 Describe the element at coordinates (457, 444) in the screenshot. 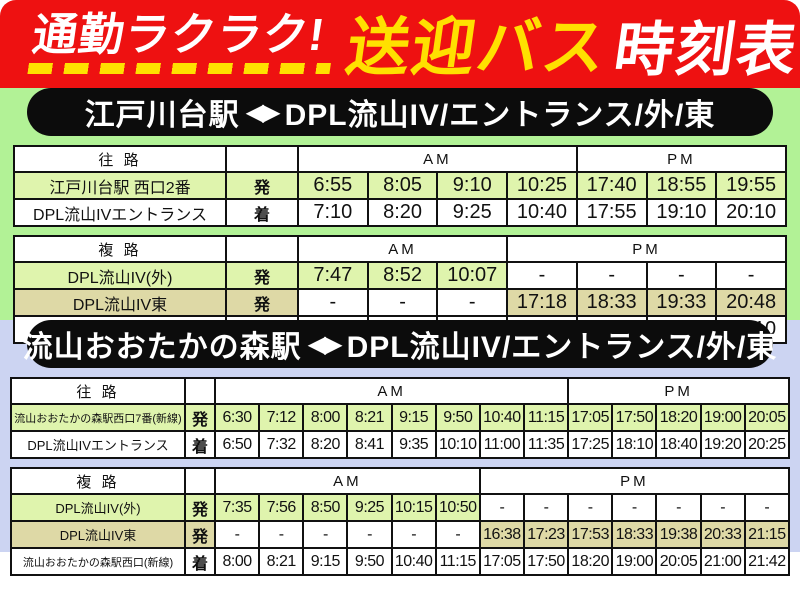

I see `time-cell: 10:10` at that location.